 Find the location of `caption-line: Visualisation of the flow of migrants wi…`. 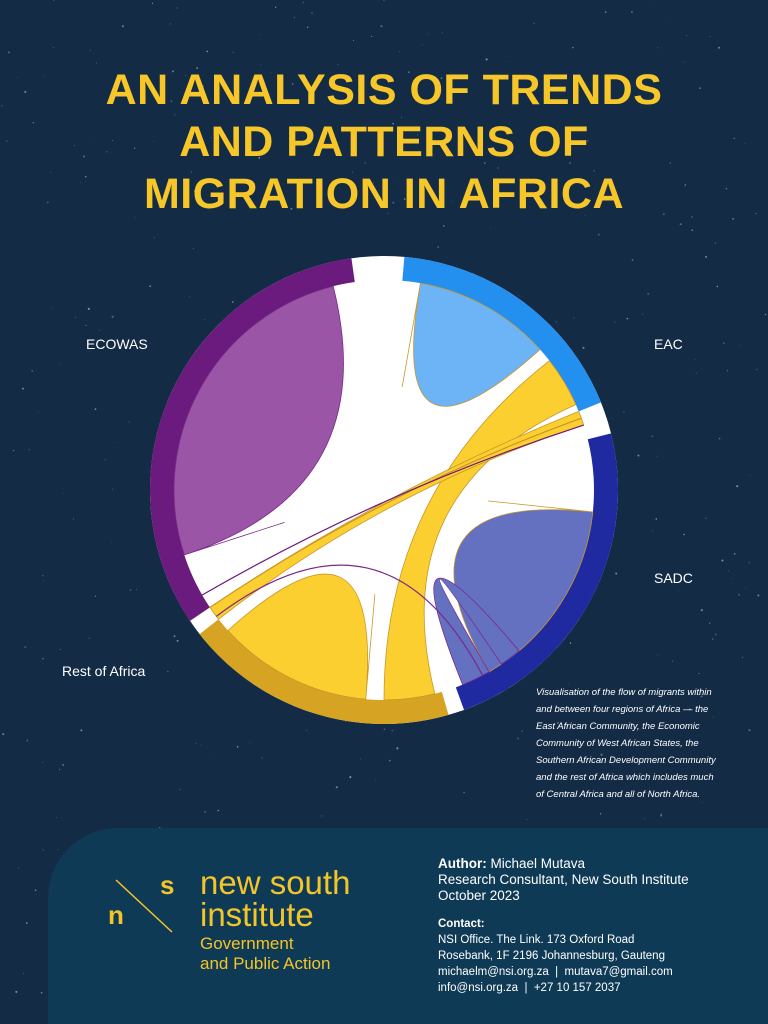

caption-line: Visualisation of the flow of migrants wi… is located at coordinates (624, 692).